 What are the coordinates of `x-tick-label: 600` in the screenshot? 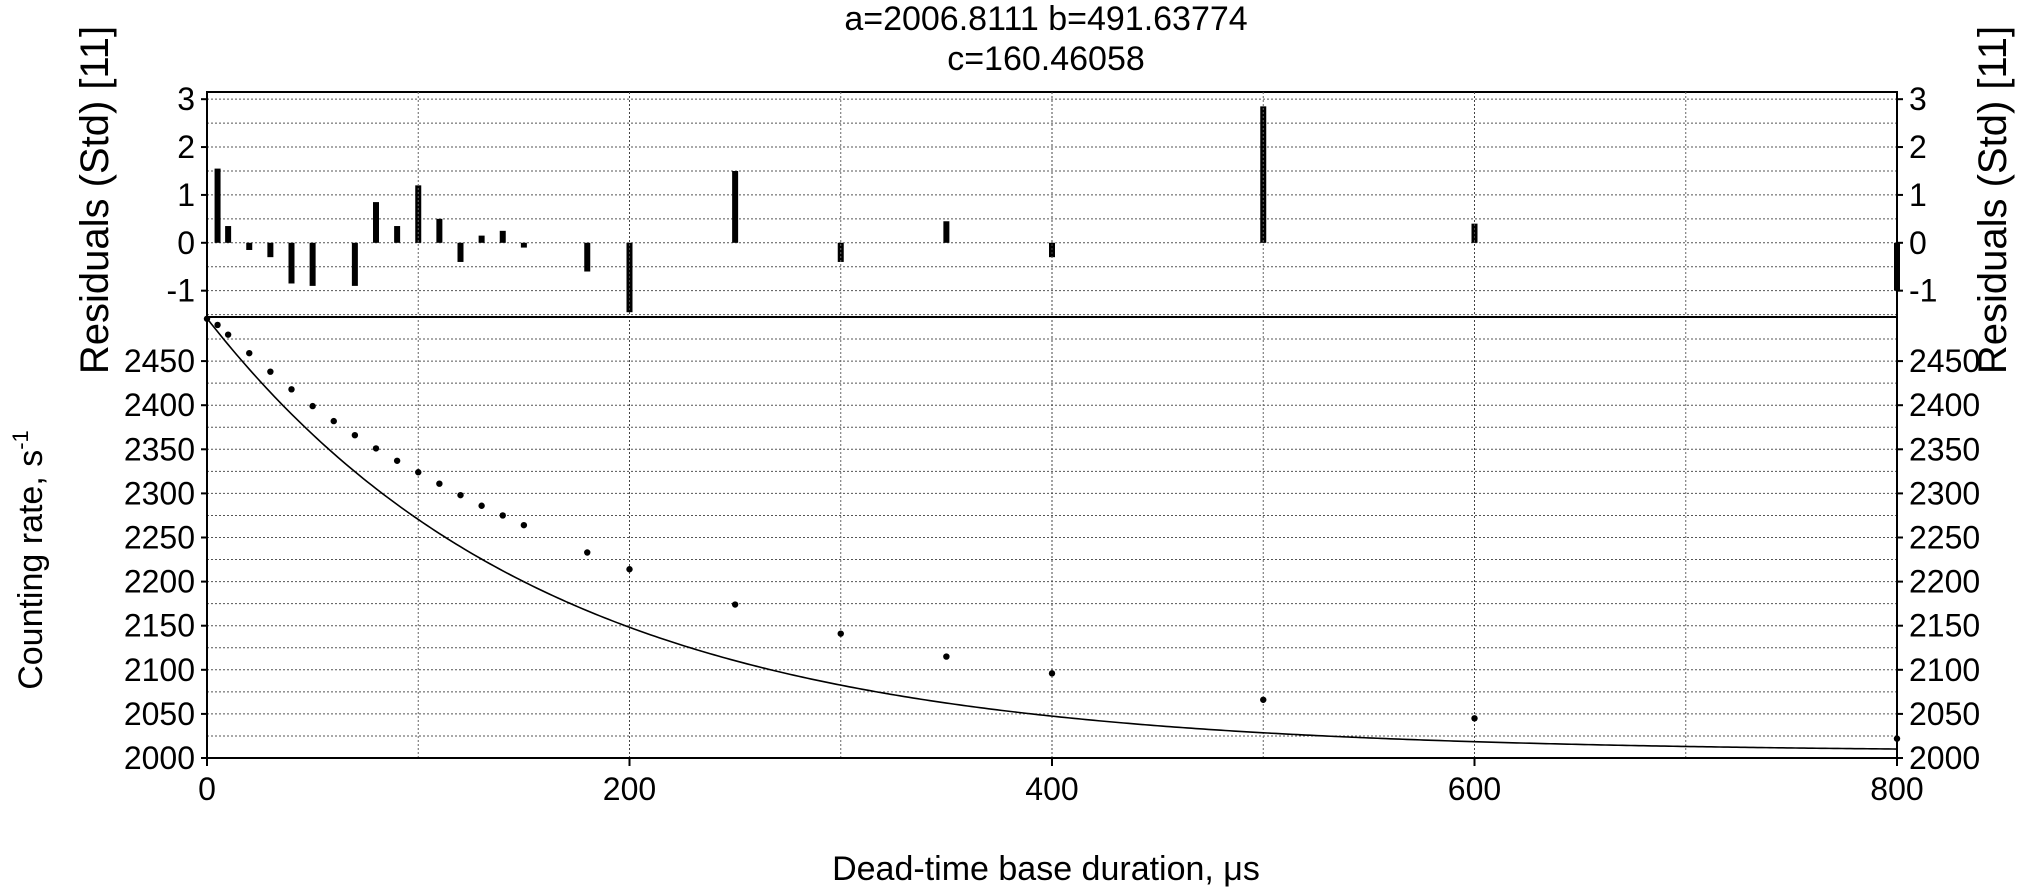 It's located at (1474, 789).